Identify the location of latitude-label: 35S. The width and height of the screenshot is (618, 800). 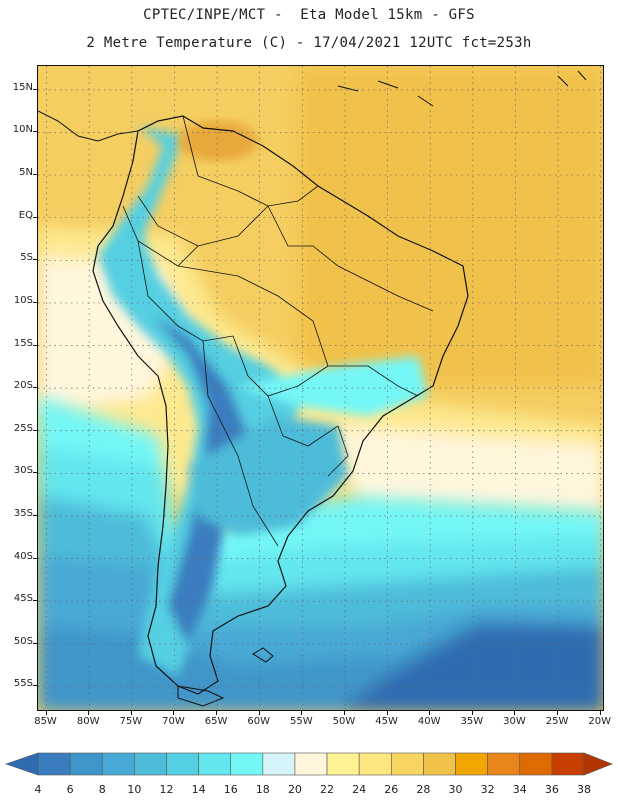
(23, 513).